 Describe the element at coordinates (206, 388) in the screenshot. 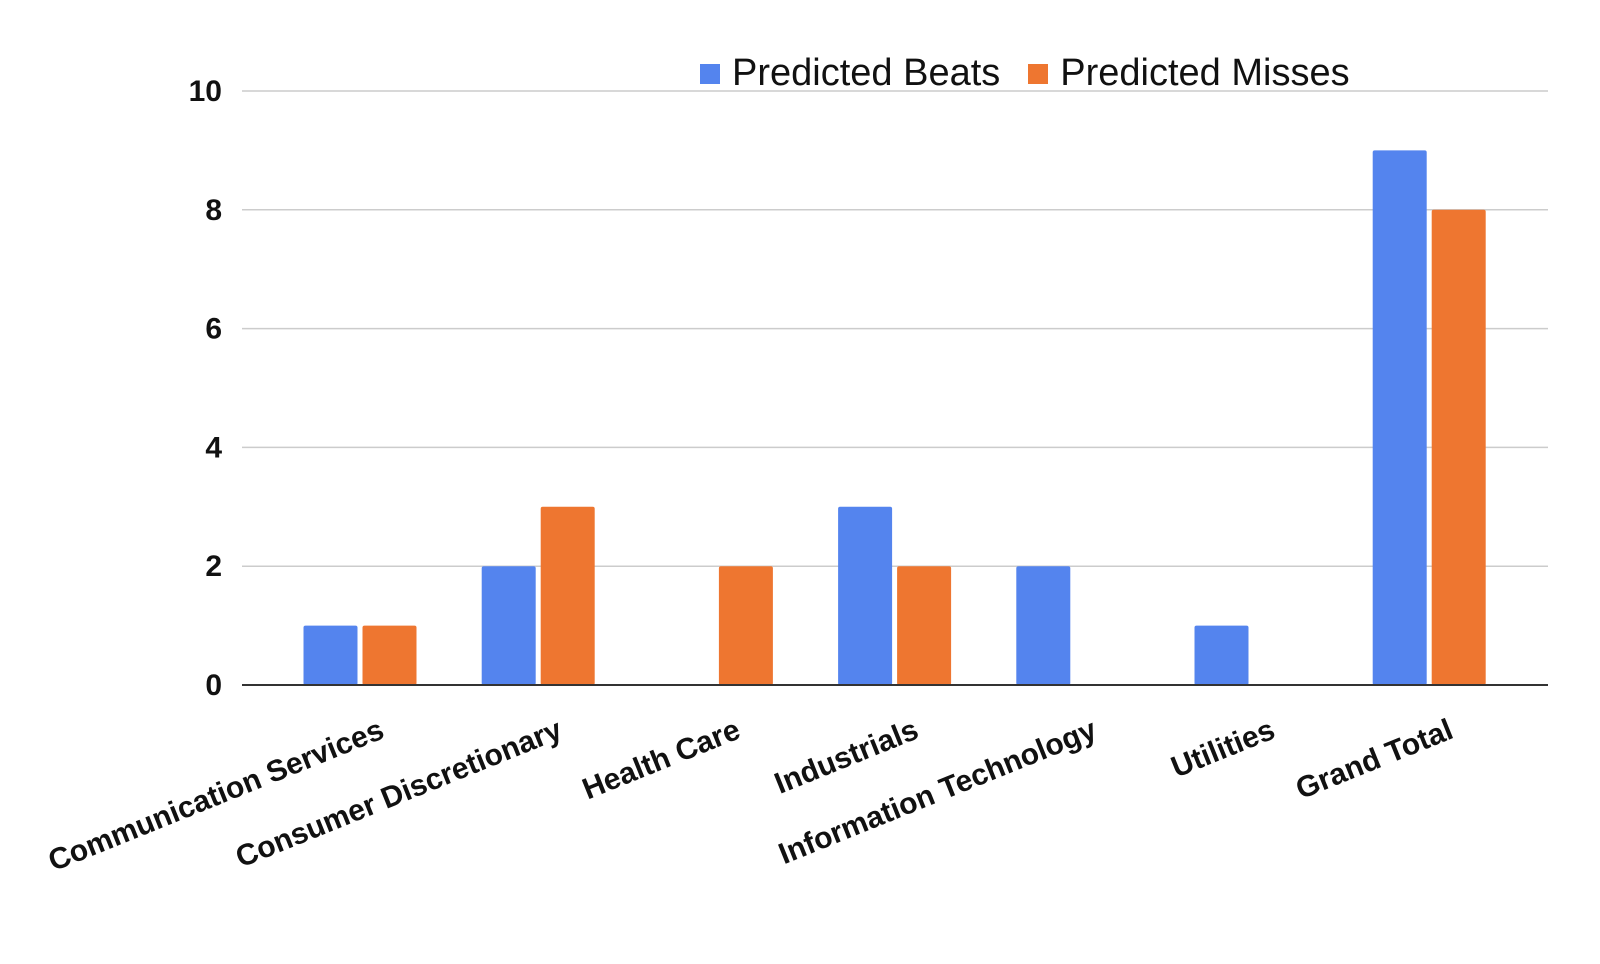

I see `y-axis-tick-labels: 0 2 4 6 8 10` at that location.